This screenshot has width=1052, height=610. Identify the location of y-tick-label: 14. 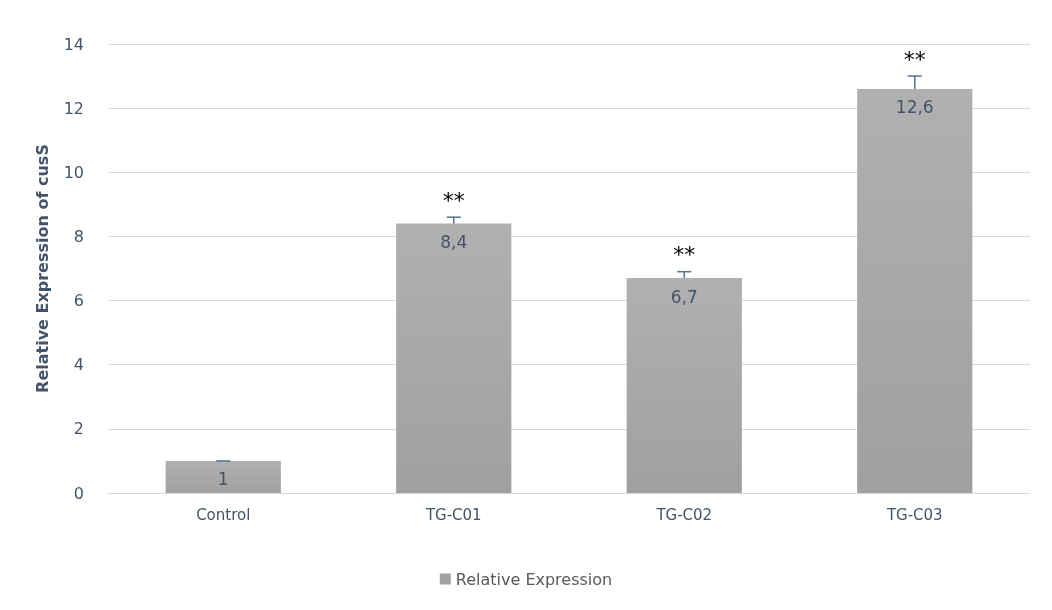
(73, 44).